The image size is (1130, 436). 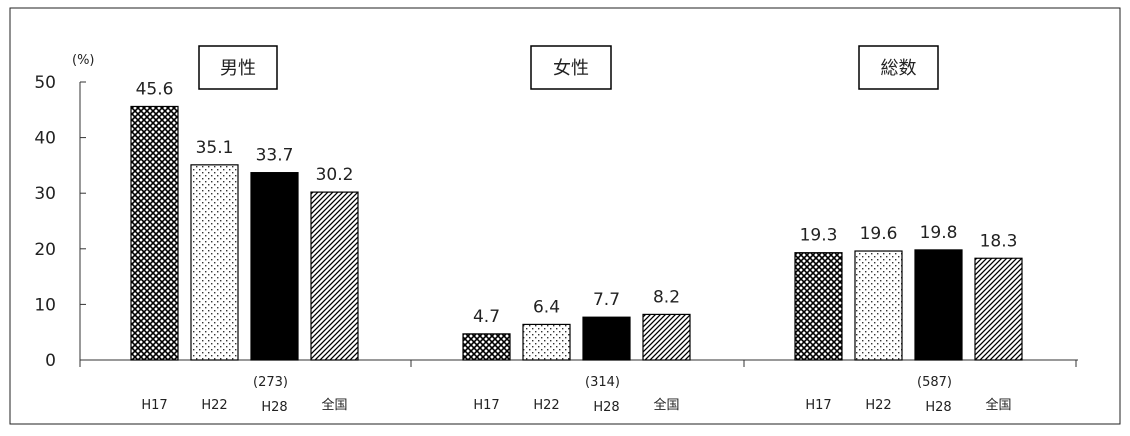 What do you see at coordinates (666, 297) in the screenshot?
I see `value-label: 8.2` at bounding box center [666, 297].